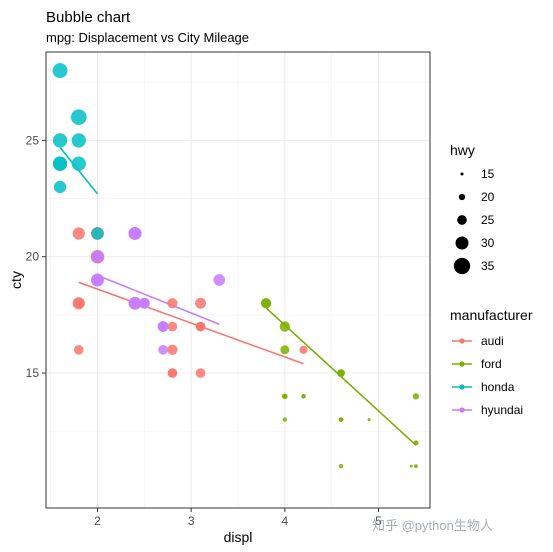 The image size is (553, 552). I want to click on size-legend: hwy 15 20 25 30 35, so click(472, 208).